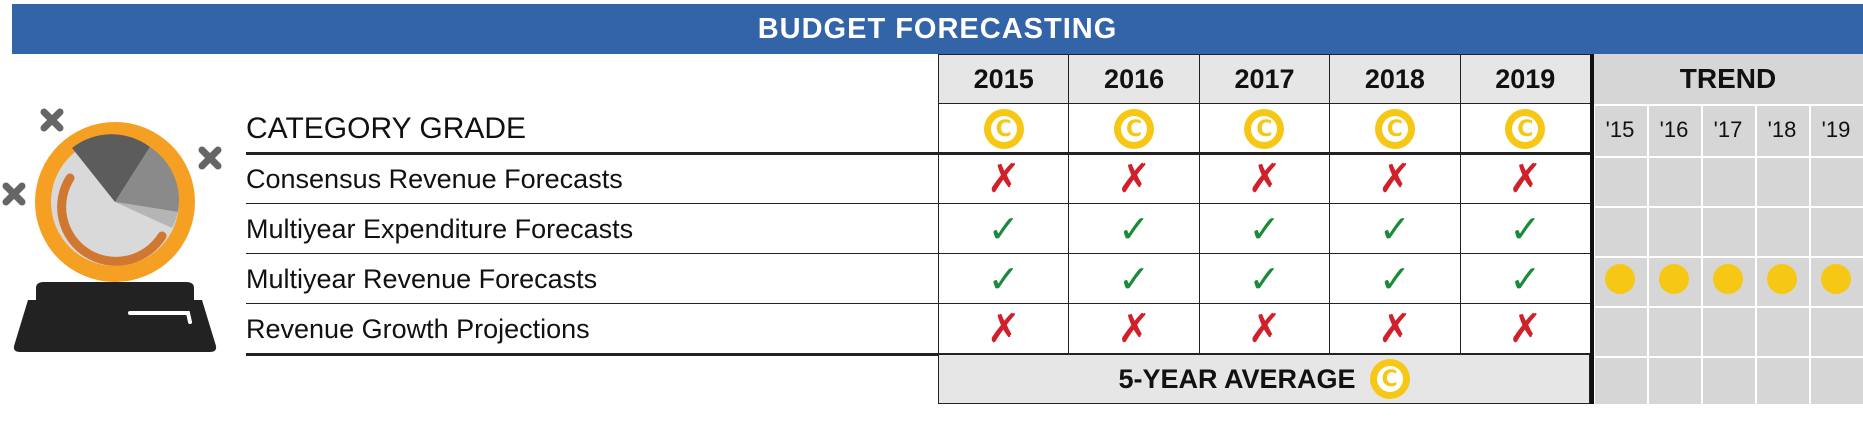  Describe the element at coordinates (434, 178) in the screenshot. I see `row-label: Consensus Revenue Forecasts` at that location.